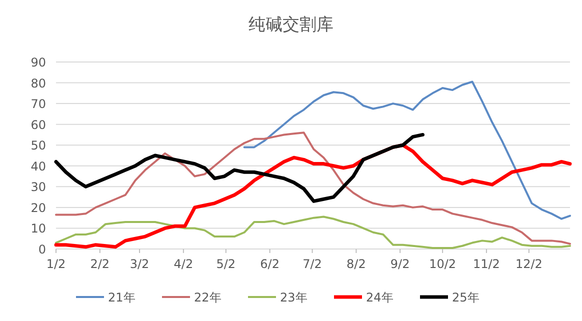  What do you see at coordinates (270, 264) in the screenshot?
I see `x-tick-label: 6/2` at bounding box center [270, 264].